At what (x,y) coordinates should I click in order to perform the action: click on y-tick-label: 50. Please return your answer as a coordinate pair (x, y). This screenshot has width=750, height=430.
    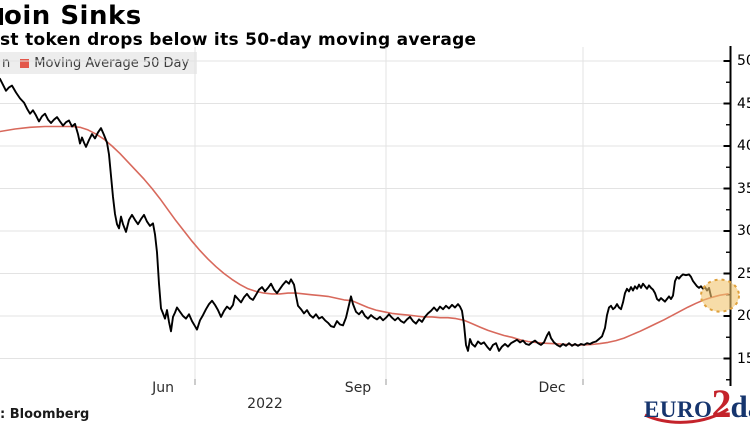
    Looking at the image, I should click on (743, 61).